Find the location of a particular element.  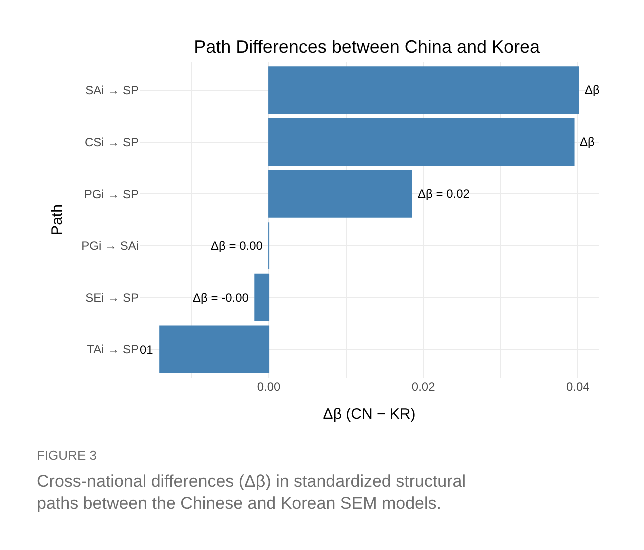

y-tick-label: PGi → SAi is located at coordinates (110, 246).